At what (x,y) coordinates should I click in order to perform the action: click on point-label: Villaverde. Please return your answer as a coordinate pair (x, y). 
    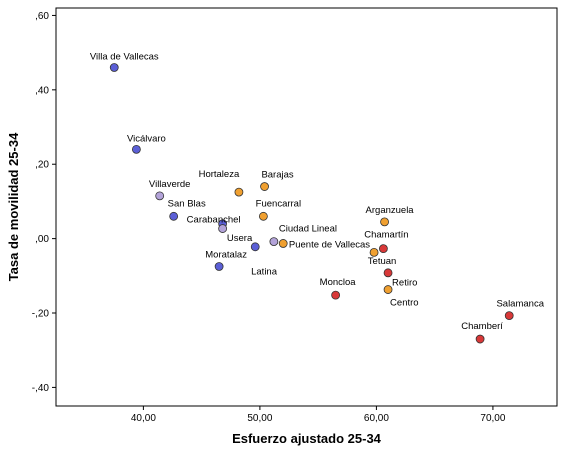
    Looking at the image, I should click on (170, 184).